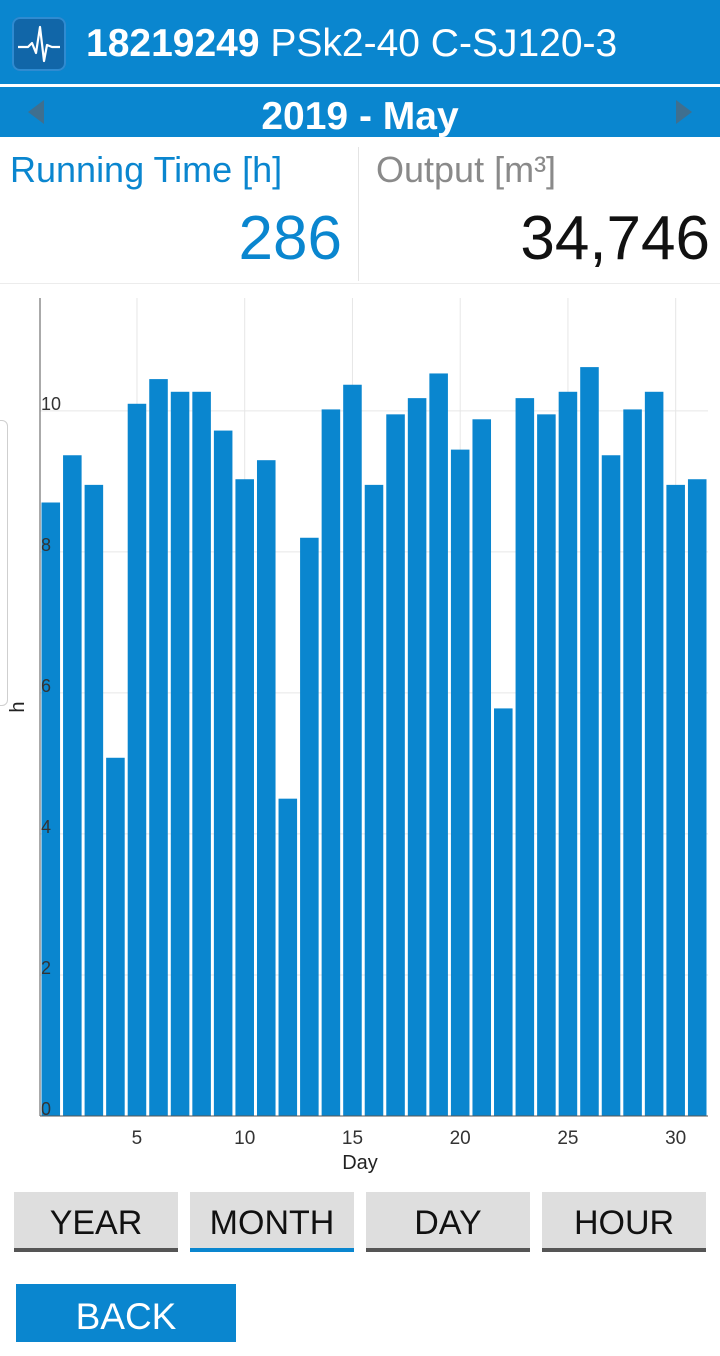 The image size is (720, 1356). I want to click on year-button: YEAR, so click(96, 1222).